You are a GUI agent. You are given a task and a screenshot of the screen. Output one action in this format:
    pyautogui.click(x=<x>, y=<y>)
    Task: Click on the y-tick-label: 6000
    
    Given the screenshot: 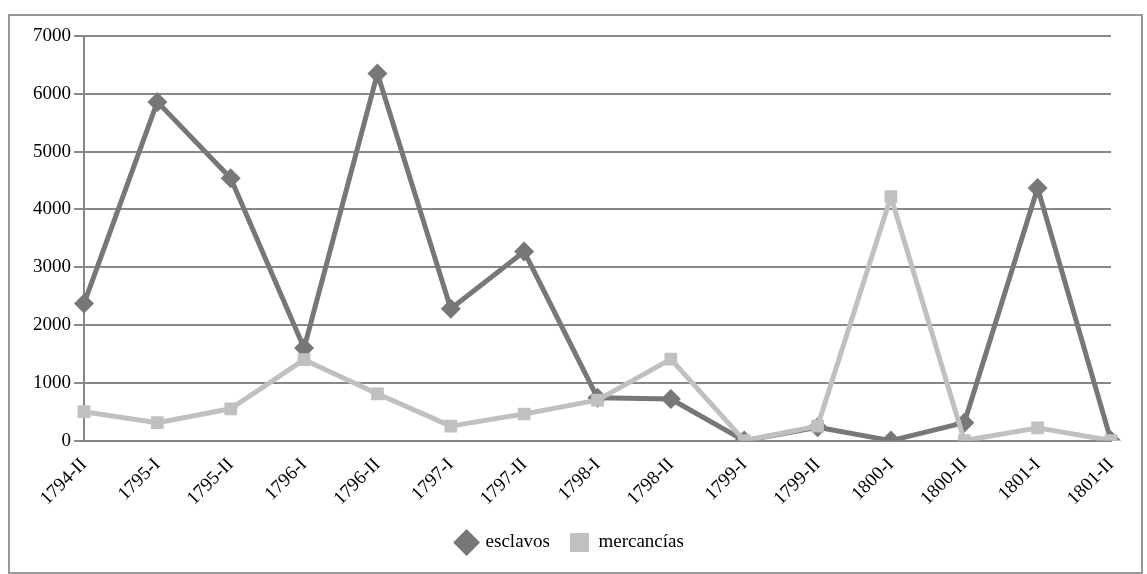 What is the action you would take?
    pyautogui.click(x=52, y=92)
    